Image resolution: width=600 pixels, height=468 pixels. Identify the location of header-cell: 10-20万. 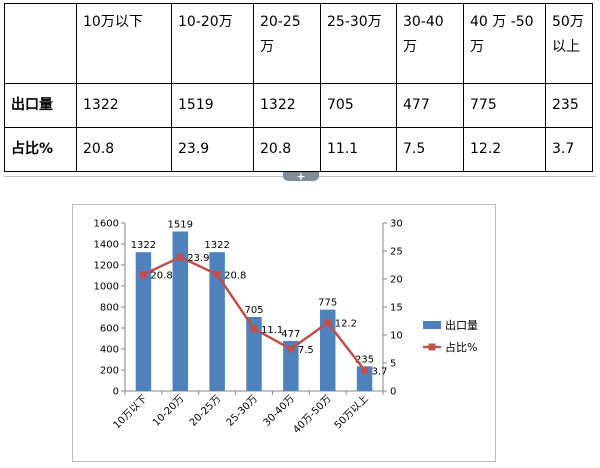
(212, 43).